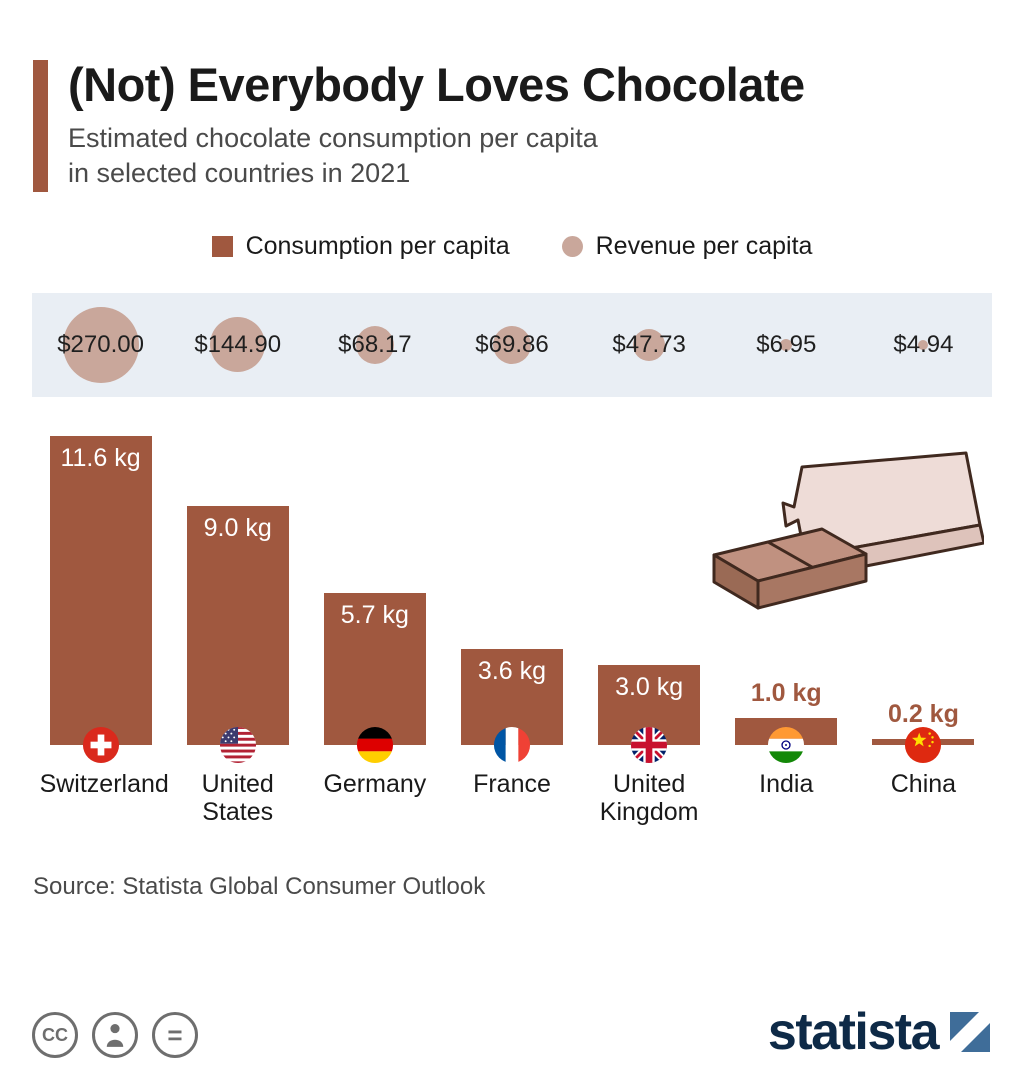  I want to click on source-note: Source: Statista Global Consumer Outlook, so click(259, 887).